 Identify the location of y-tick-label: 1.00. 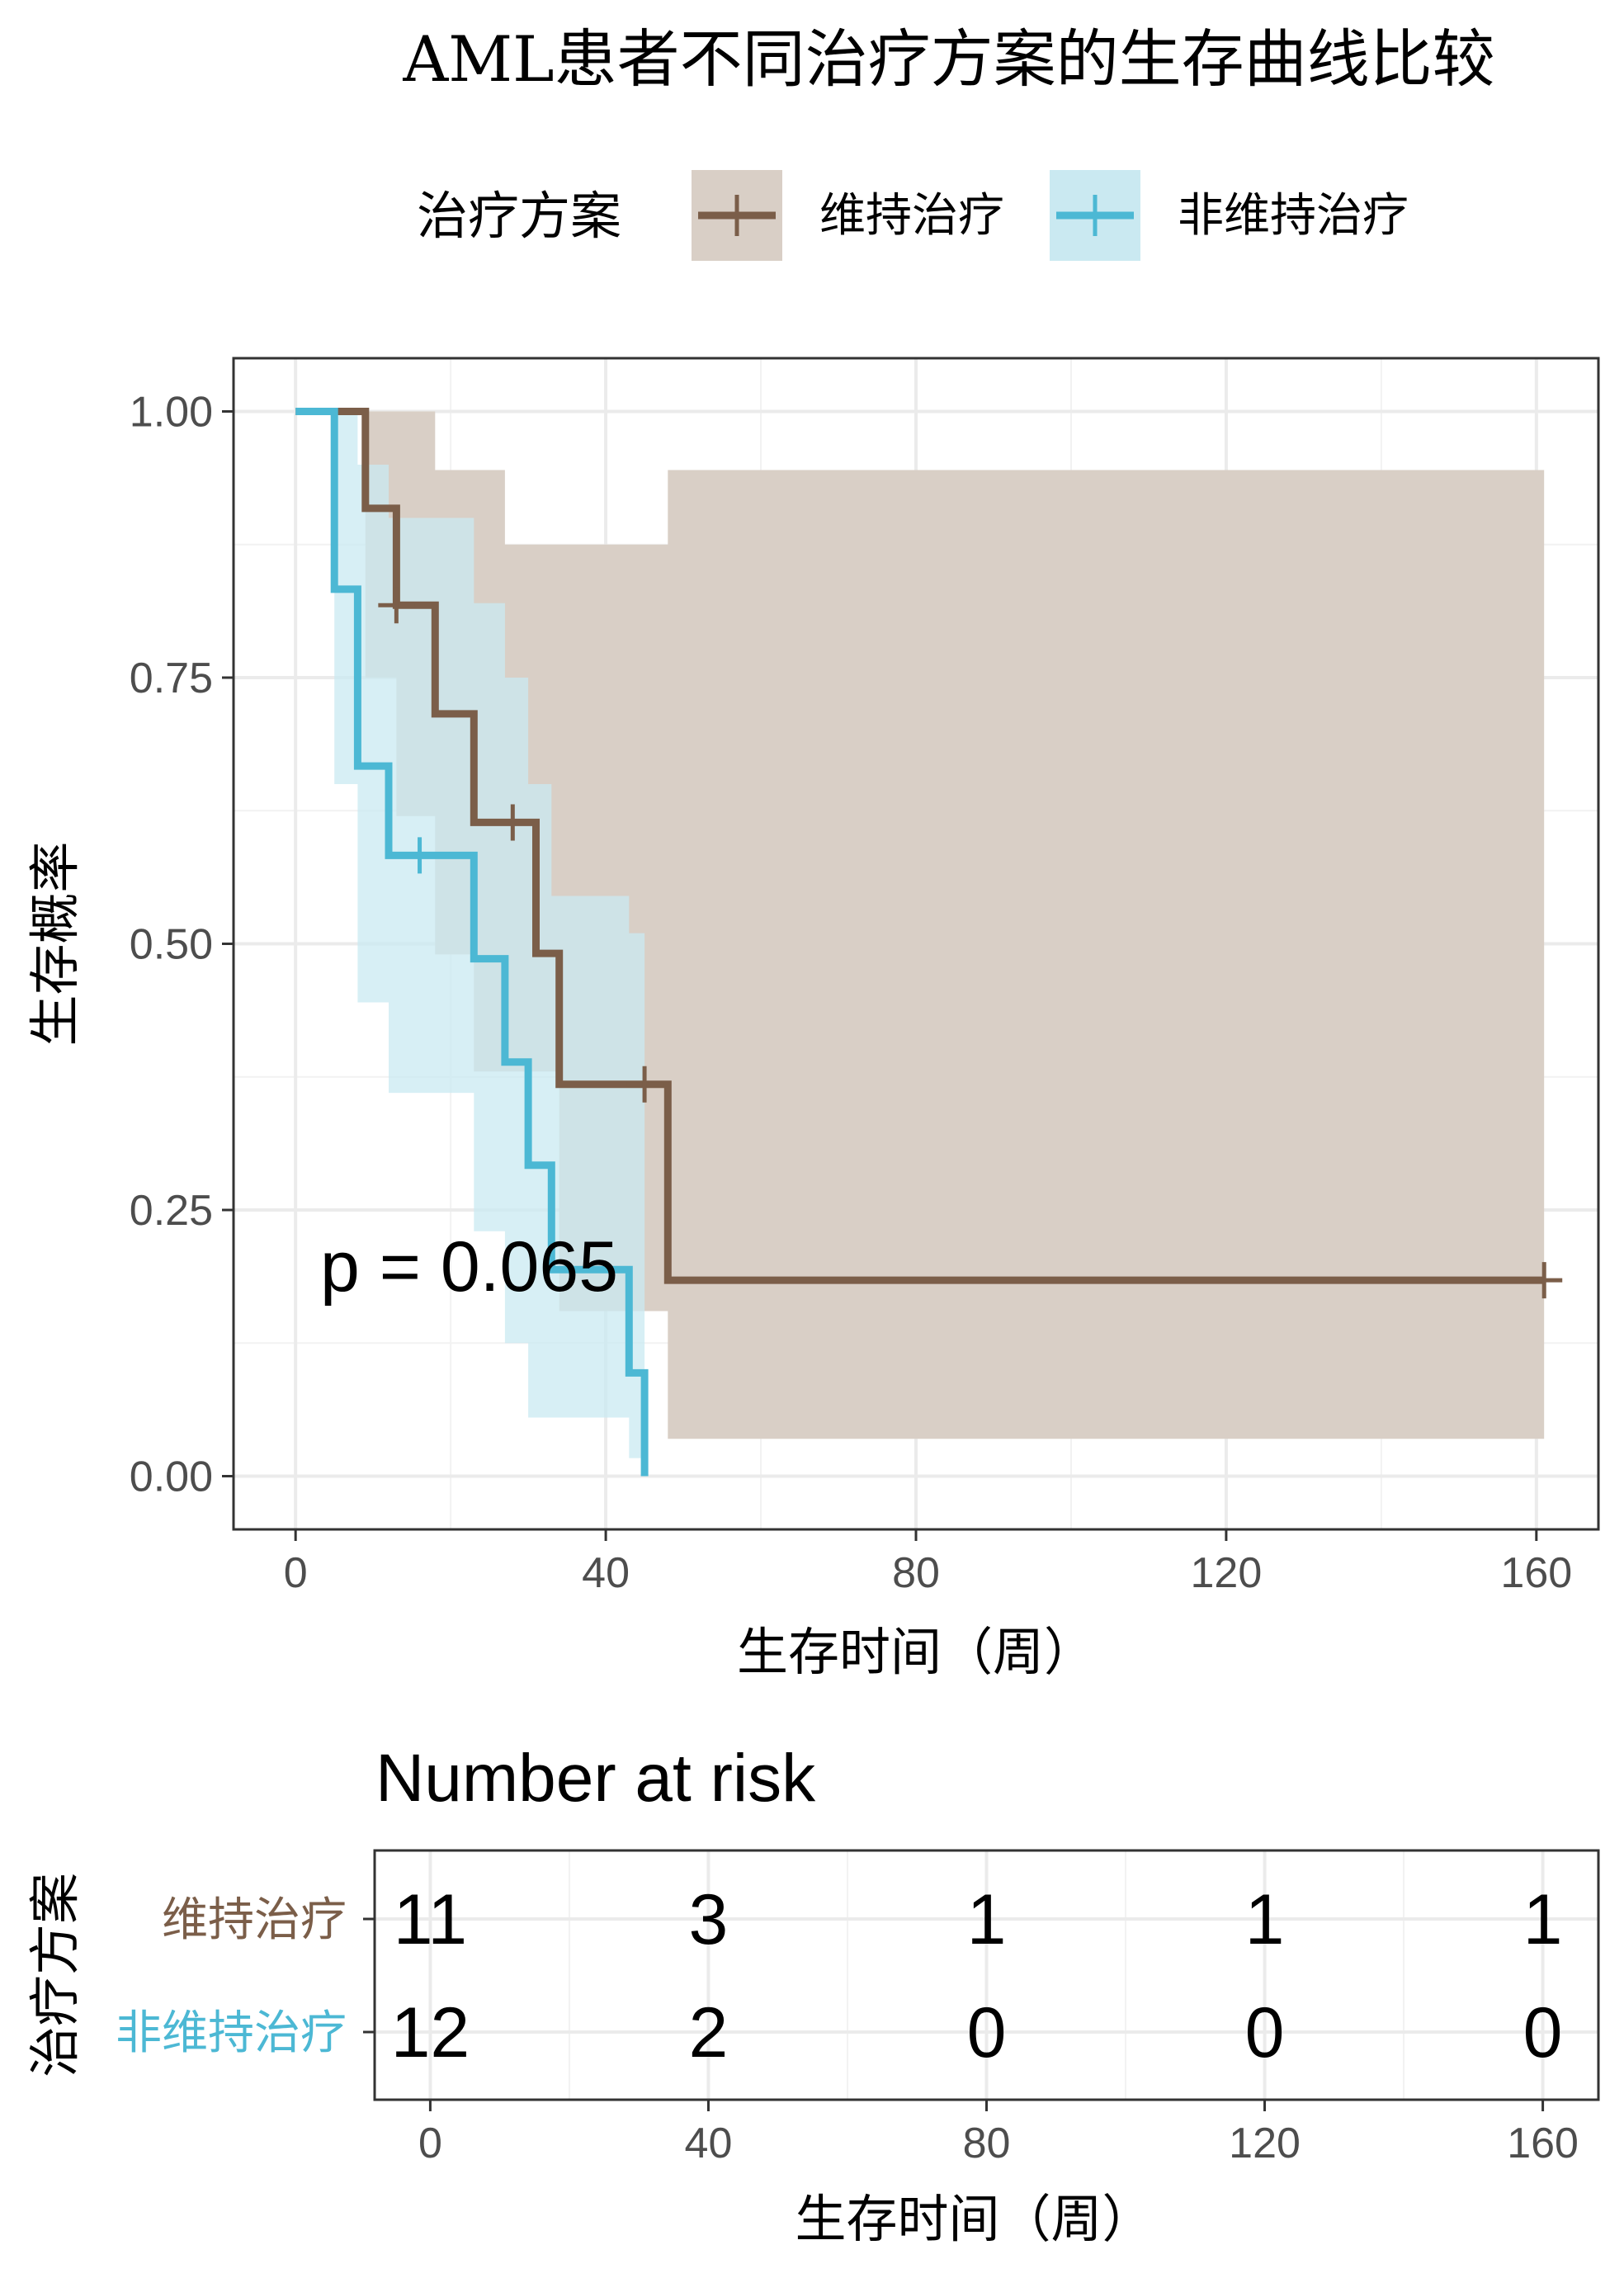
(171, 413).